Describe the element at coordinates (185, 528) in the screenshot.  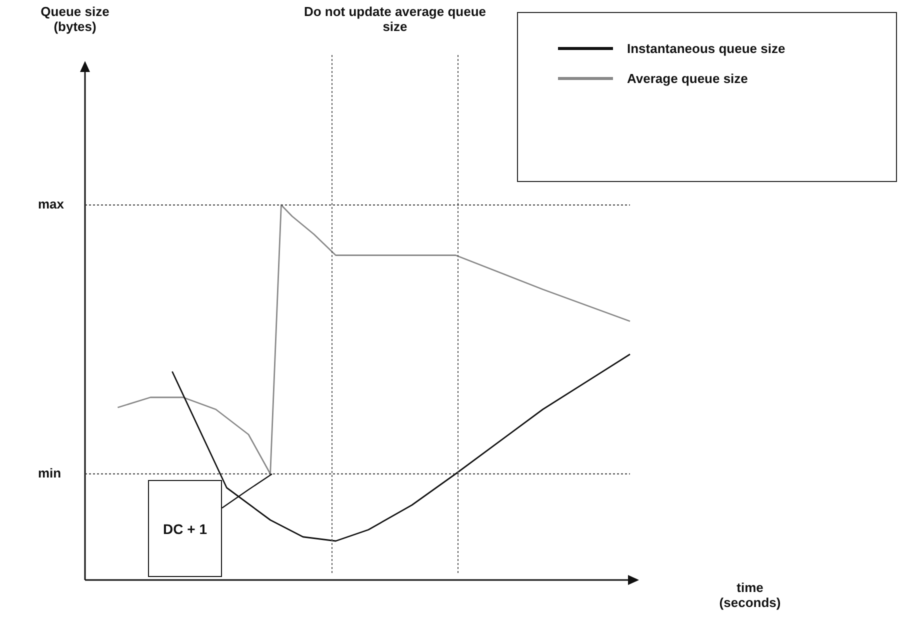
I see `callout-box: DC + 1` at that location.